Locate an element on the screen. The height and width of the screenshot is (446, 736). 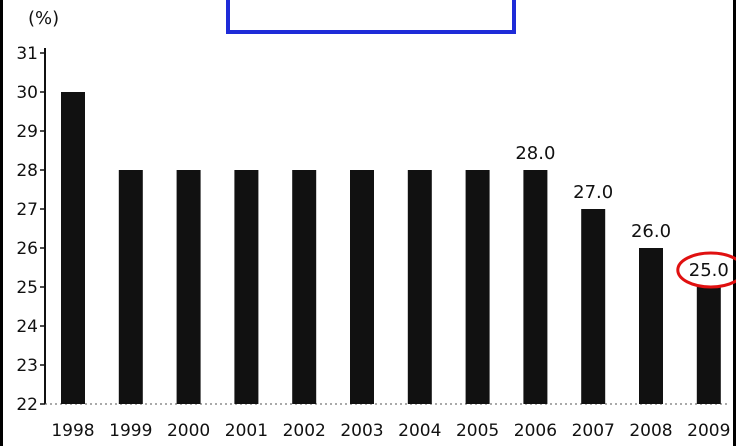
x-tick-label-2007: 2007 is located at coordinates (593, 431).